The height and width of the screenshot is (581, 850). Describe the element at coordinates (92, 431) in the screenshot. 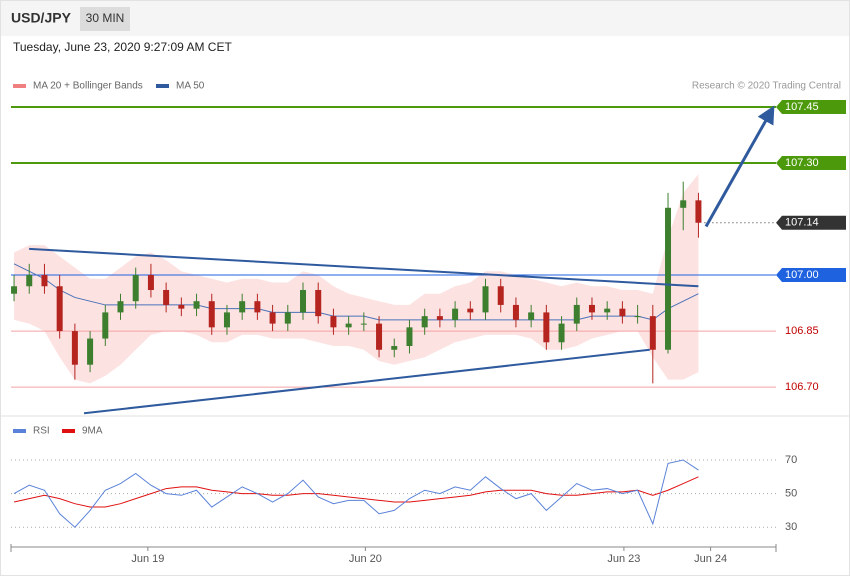

I see `legend-label: 9MA` at that location.